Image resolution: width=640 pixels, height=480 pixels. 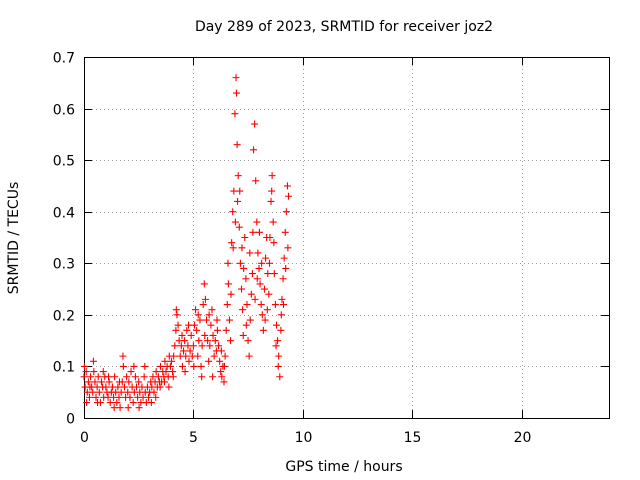 What do you see at coordinates (64, 265) in the screenshot?
I see `y-tick-label: 0.3` at bounding box center [64, 265].